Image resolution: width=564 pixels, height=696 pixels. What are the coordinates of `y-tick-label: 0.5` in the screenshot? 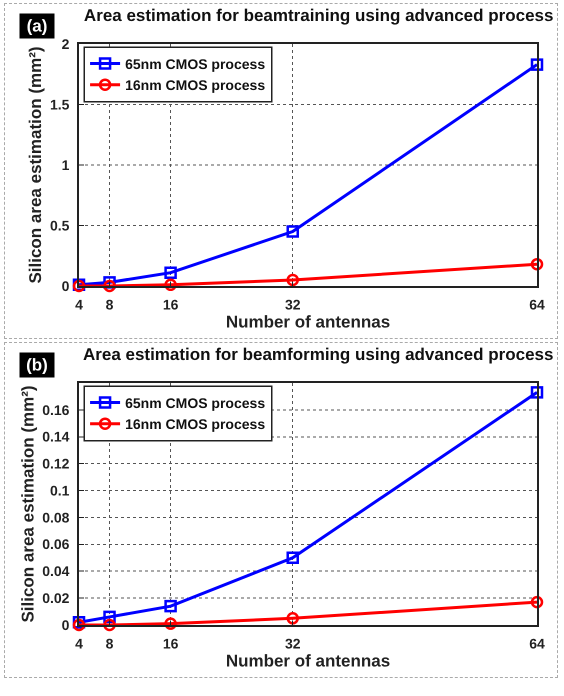 It's located at (60, 225).